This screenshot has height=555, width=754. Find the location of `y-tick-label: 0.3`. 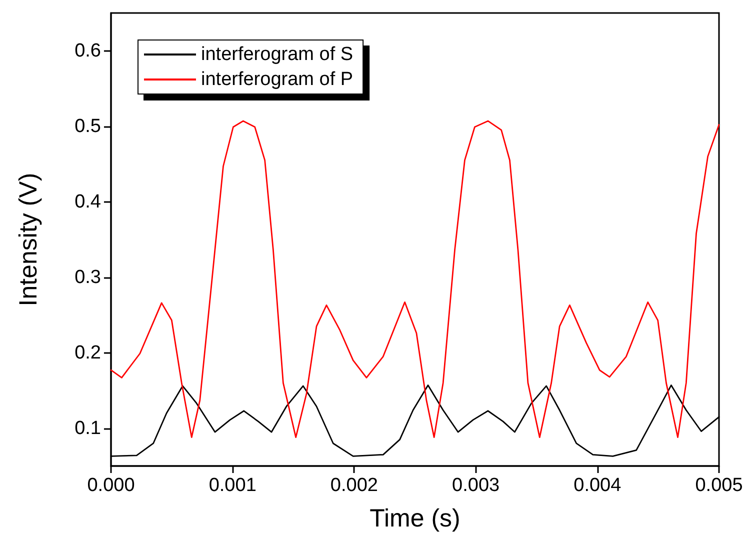

y-tick-label: 0.3 is located at coordinates (87, 277).